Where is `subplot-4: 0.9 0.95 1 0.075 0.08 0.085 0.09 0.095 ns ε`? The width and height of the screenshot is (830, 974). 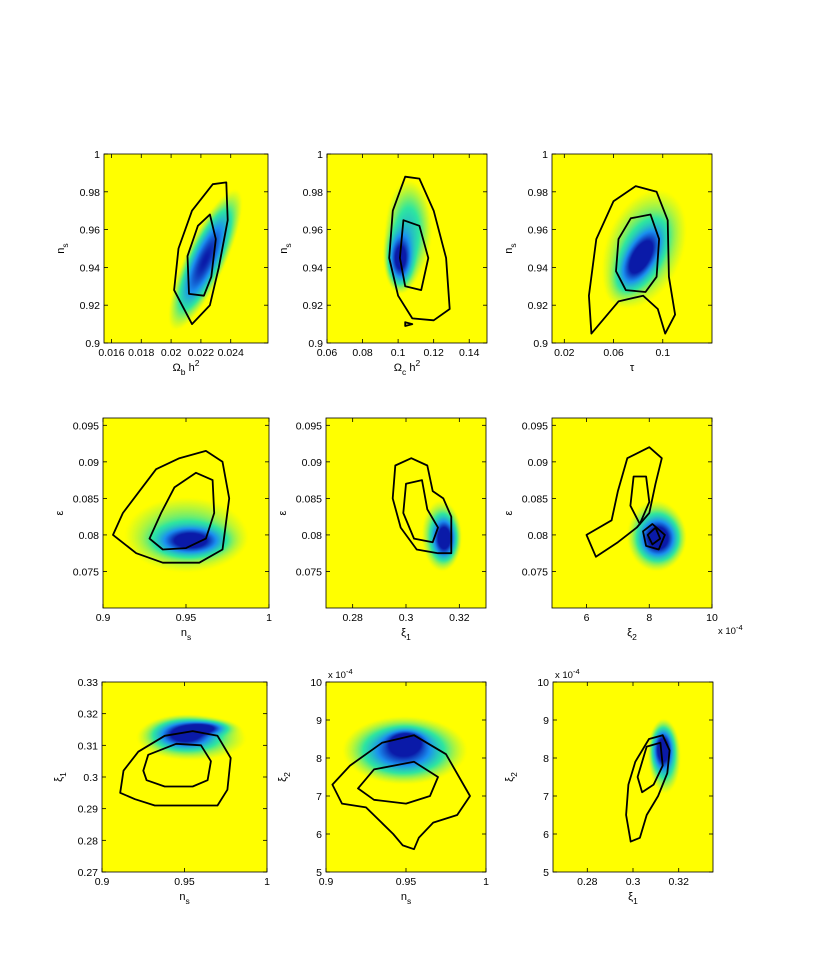
subplot-4: 0.9 0.95 1 0.075 0.08 0.085 0.09 0.095 ns ε is located at coordinates (163, 529).